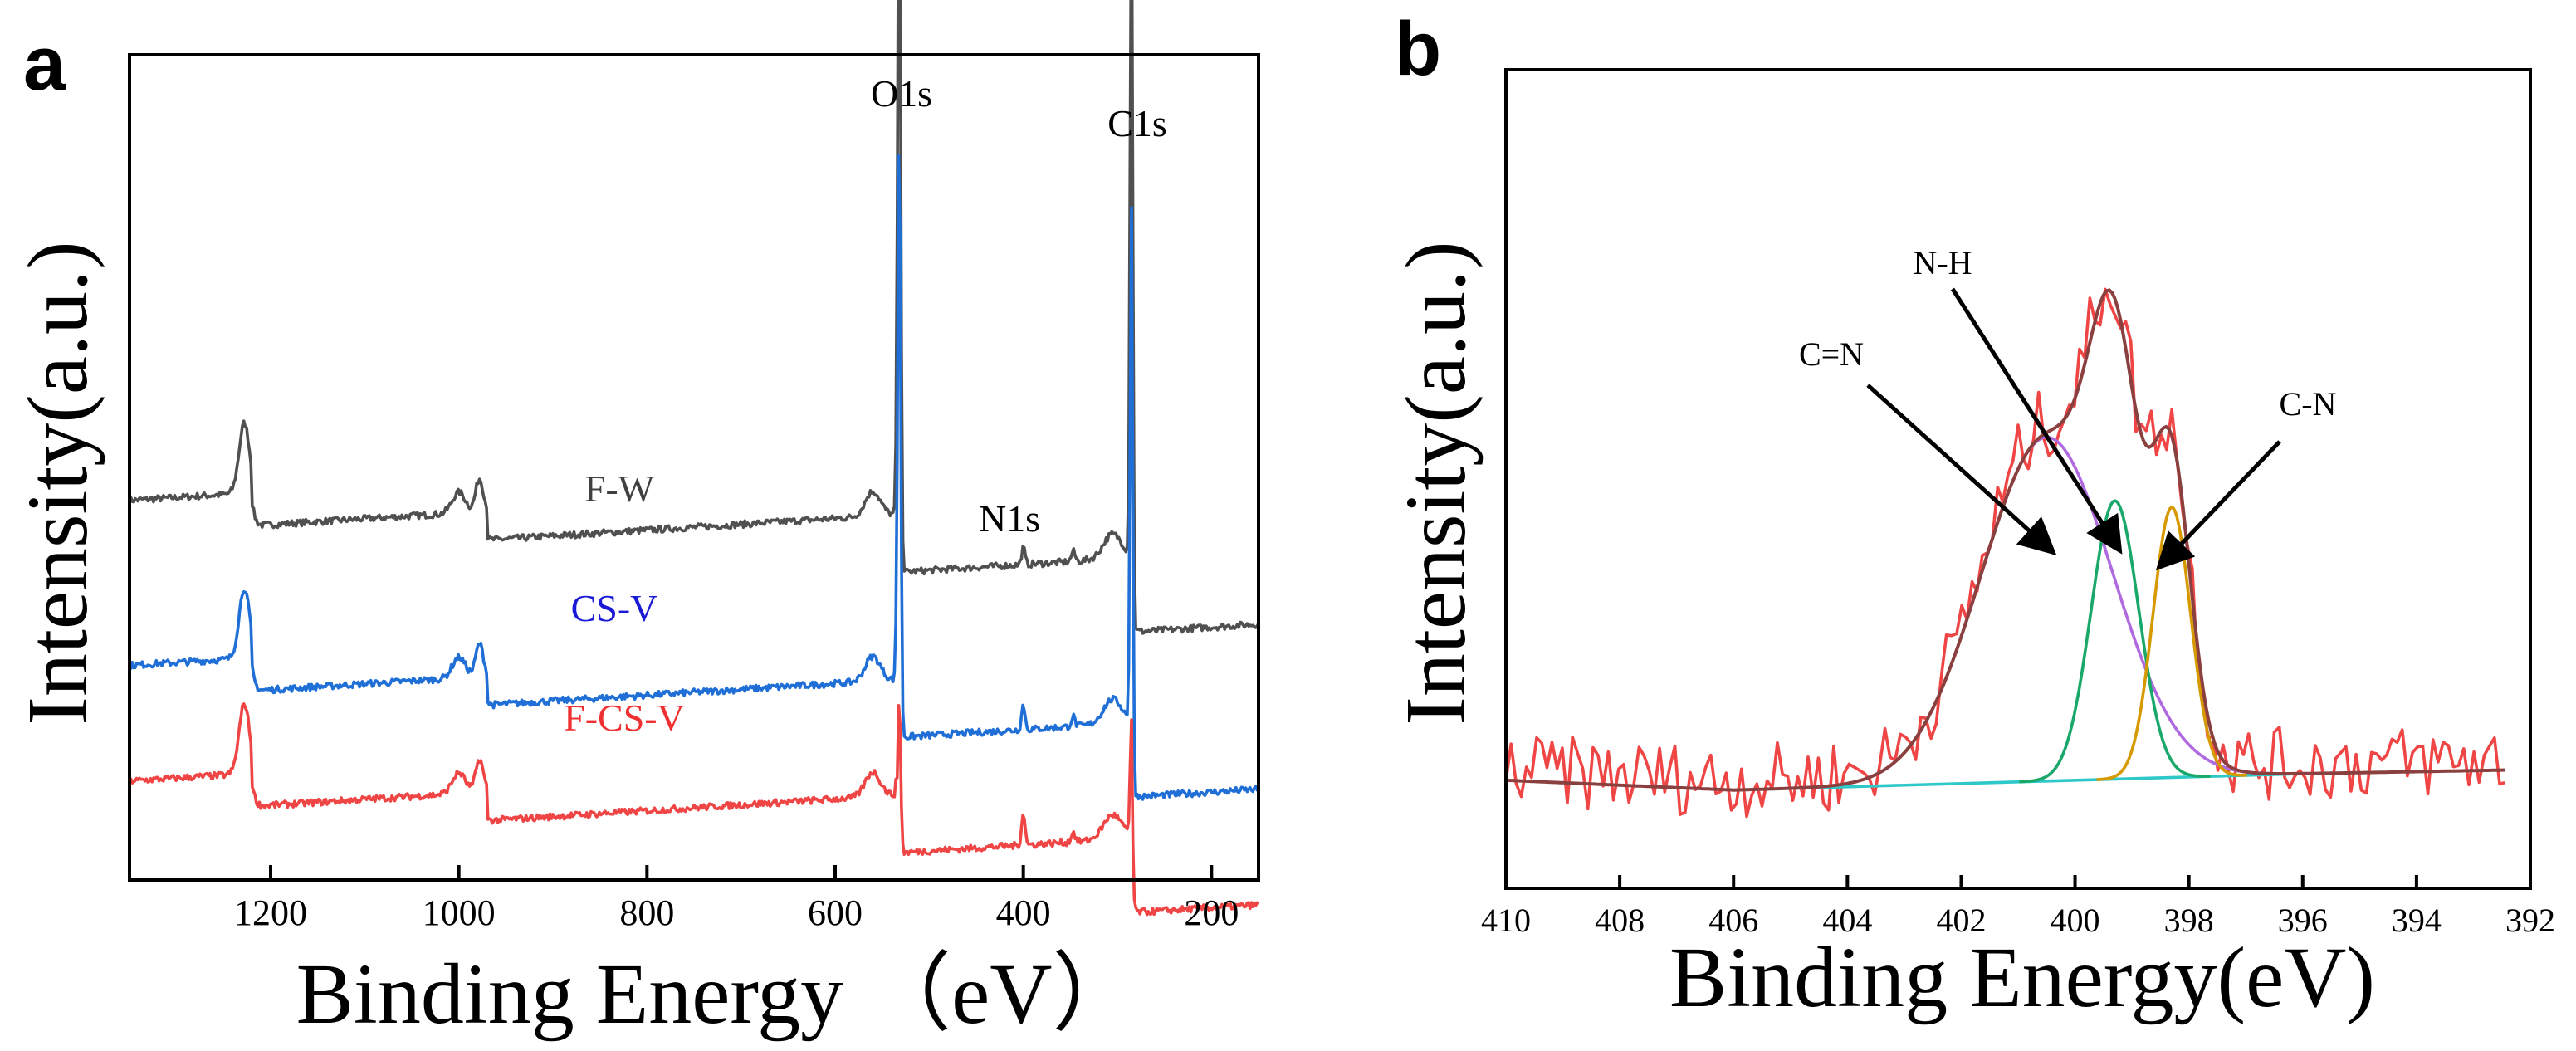 Image resolution: width=2576 pixels, height=1051 pixels. I want to click on component-c-n, so click(2171, 643).